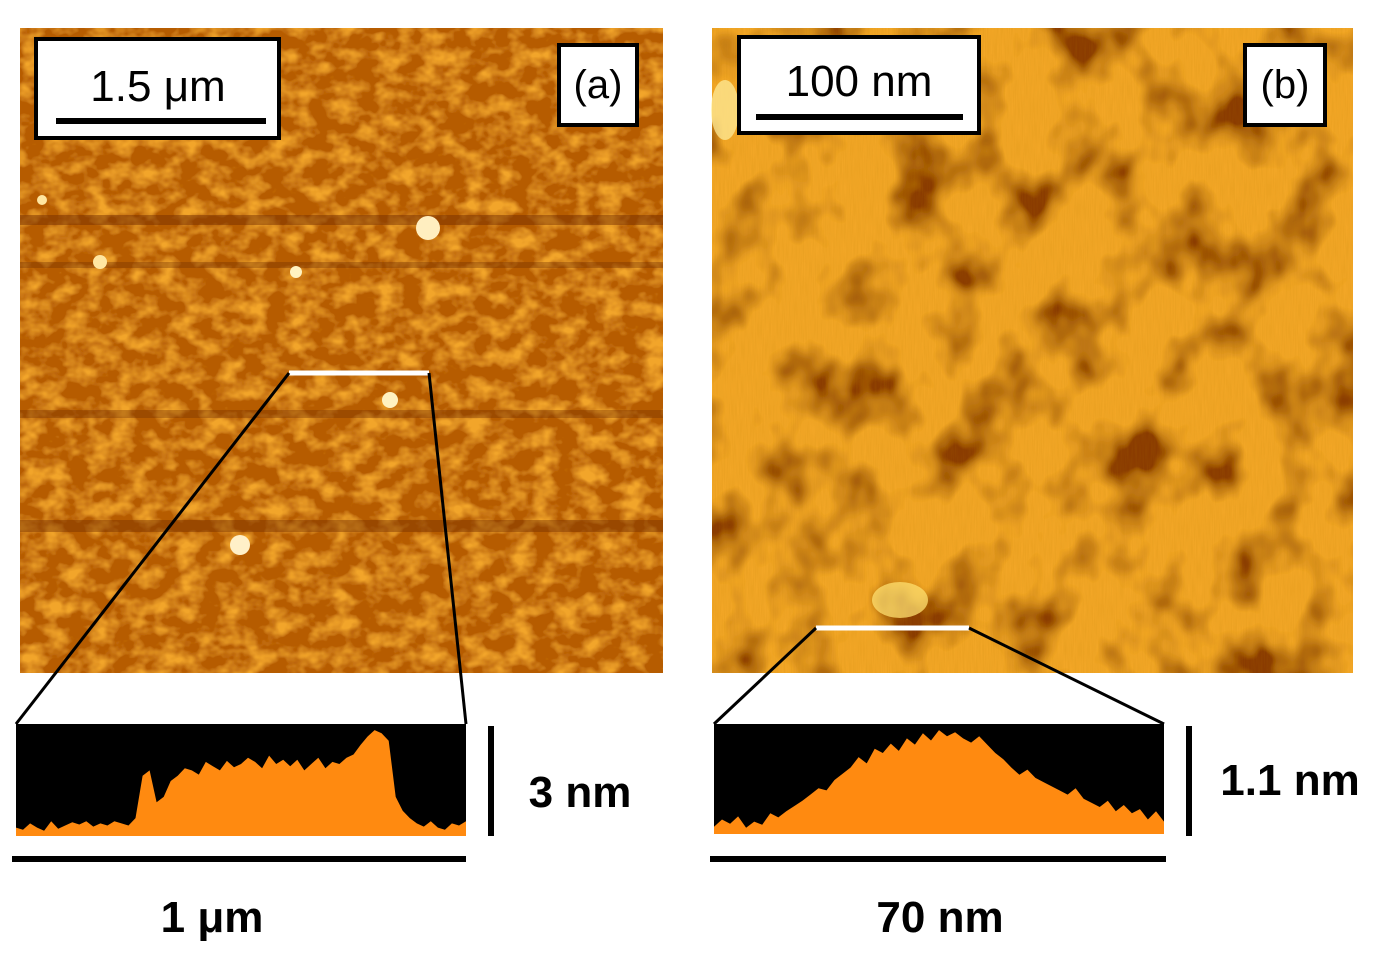  Describe the element at coordinates (1289, 780) in the screenshot. I see `height-label-b: 1.1 nm` at that location.